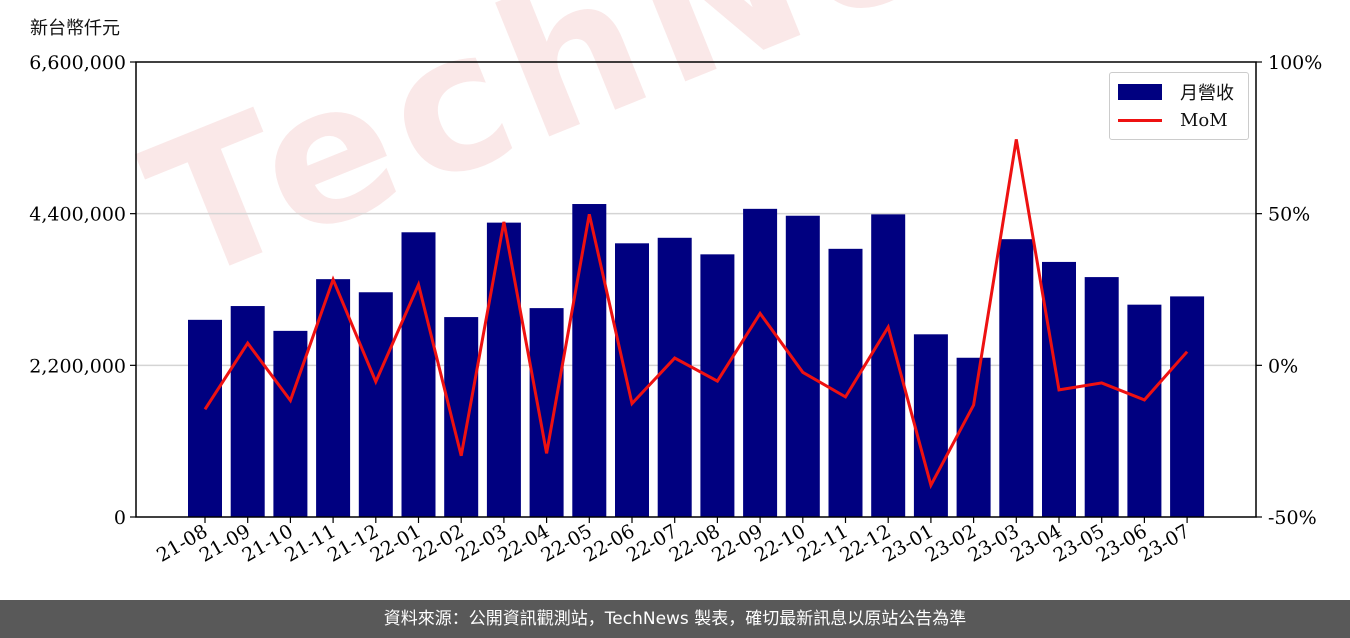 This screenshot has height=638, width=1350. What do you see at coordinates (1173, 120) in the screenshot?
I see `legend-item-mom: MoM` at bounding box center [1173, 120].